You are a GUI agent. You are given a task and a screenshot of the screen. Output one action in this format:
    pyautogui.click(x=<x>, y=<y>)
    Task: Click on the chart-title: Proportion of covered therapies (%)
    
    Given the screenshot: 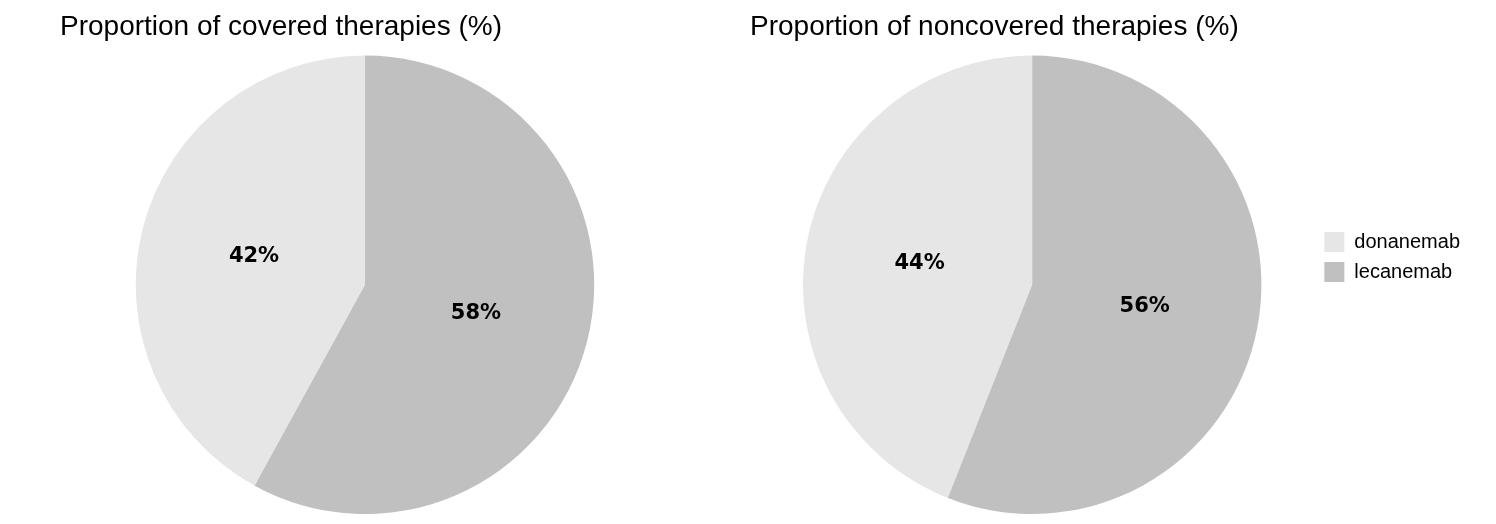 What is the action you would take?
    pyautogui.click(x=281, y=25)
    